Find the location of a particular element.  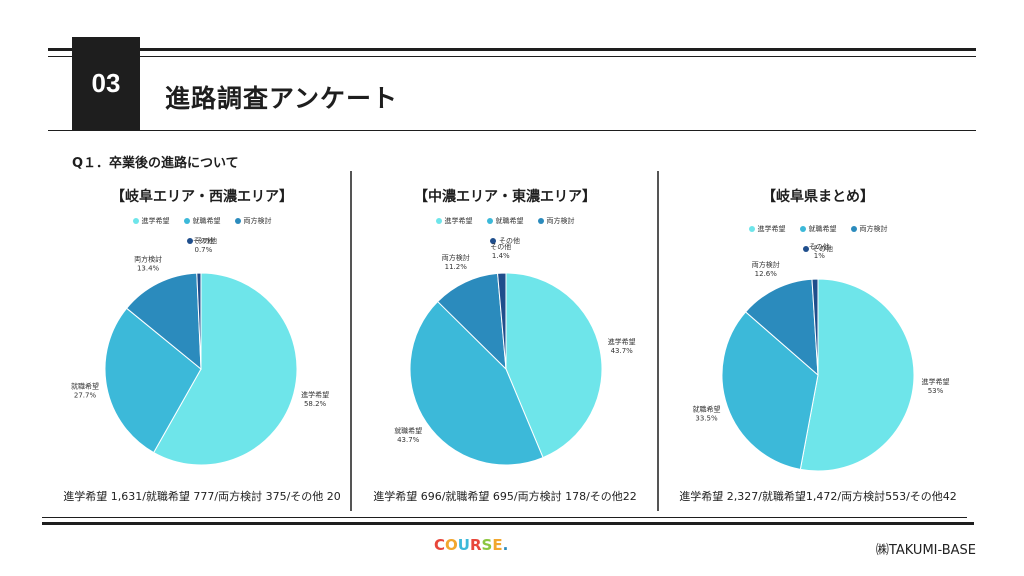

header-rule-top is located at coordinates (512, 49).